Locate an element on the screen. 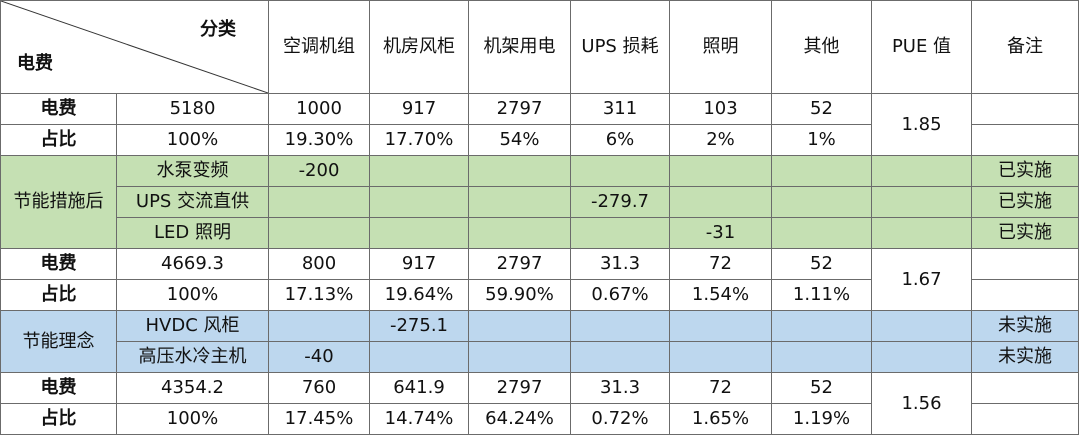 Image resolution: width=1080 pixels, height=443 pixels. cell-room-fan: 641.9 is located at coordinates (419, 388).